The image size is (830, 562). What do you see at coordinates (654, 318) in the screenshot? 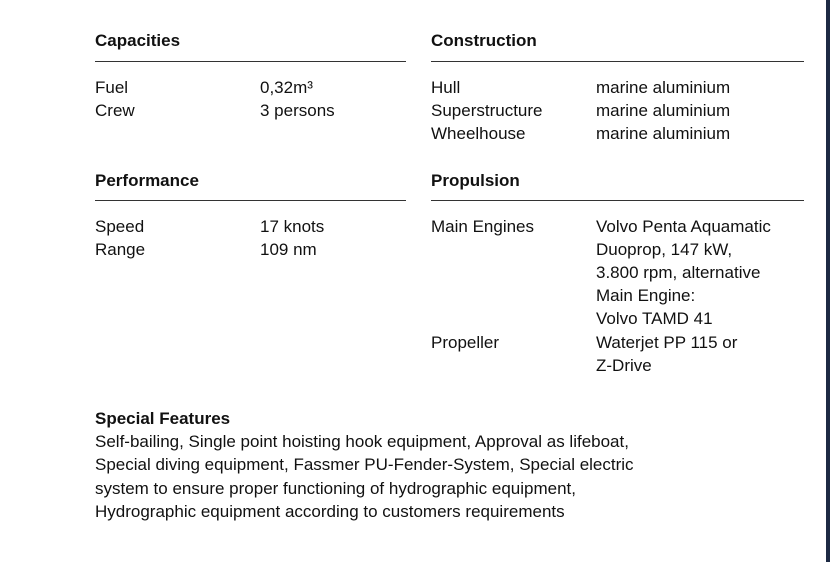
I see `spec-value: Volvo TAMD 41` at bounding box center [654, 318].